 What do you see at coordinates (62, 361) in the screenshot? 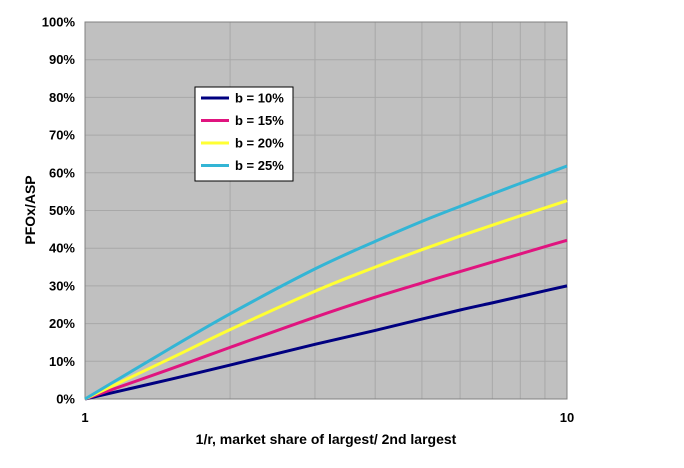
I see `y-tick-label: 10%` at bounding box center [62, 361].